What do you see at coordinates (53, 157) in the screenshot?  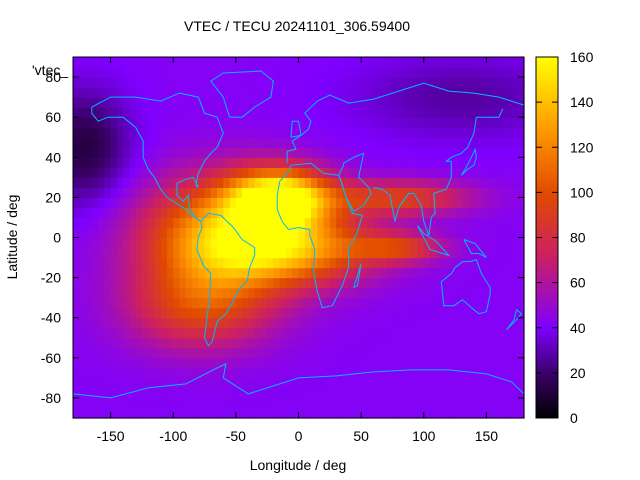 I see `y-tick-label: 40` at bounding box center [53, 157].